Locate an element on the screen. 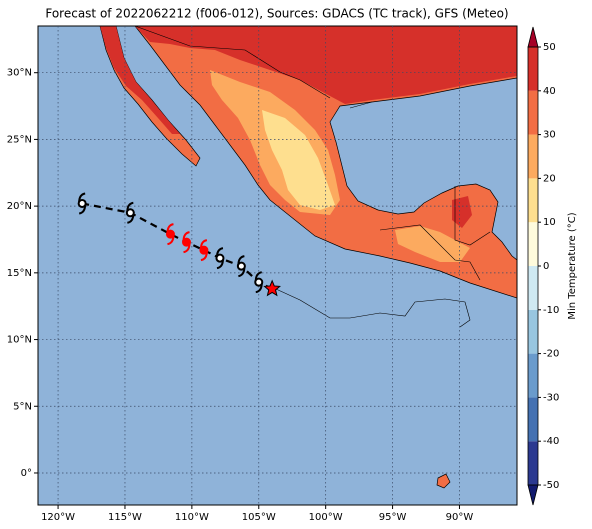 The image size is (592, 529). colorbar-tick-label: 50 is located at coordinates (549, 47).